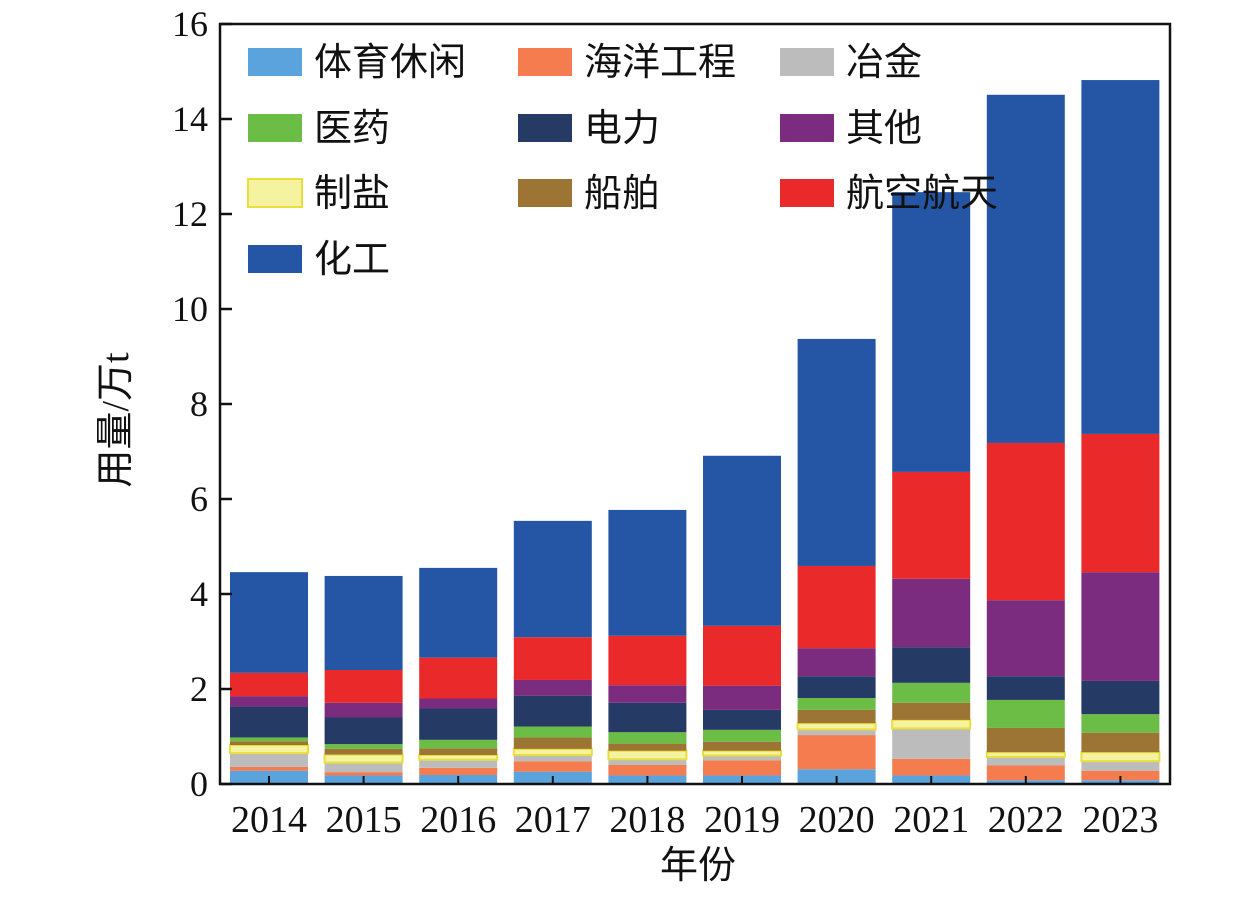 The width and height of the screenshot is (1259, 901). Describe the element at coordinates (190, 24) in the screenshot. I see `y-tick-label: 16` at that location.